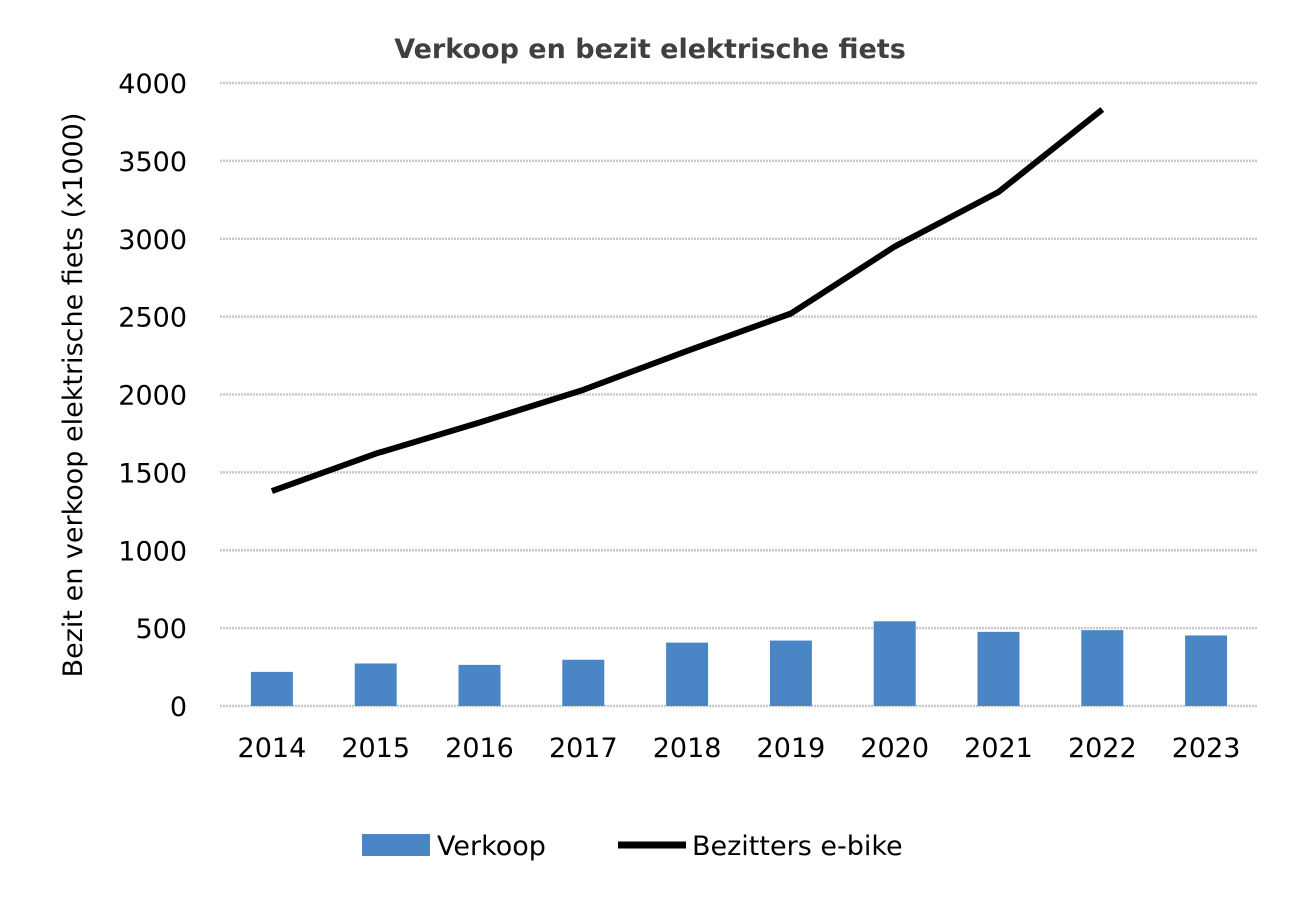 This screenshot has width=1299, height=897. What do you see at coordinates (178, 707) in the screenshot?
I see `y-tick-label: 0` at bounding box center [178, 707].